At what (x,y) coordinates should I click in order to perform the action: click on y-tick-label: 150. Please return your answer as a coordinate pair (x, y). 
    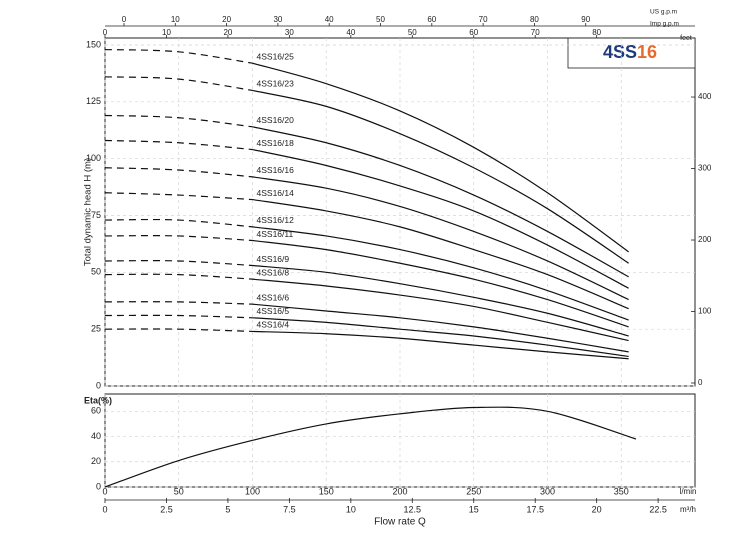
    Looking at the image, I should click on (93, 44).